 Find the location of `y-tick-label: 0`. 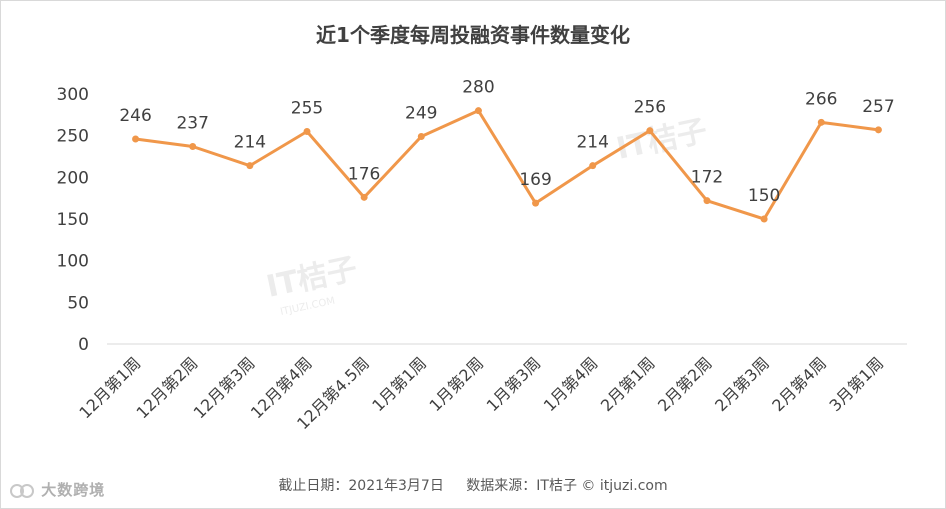

y-tick-label: 0 is located at coordinates (83, 345).